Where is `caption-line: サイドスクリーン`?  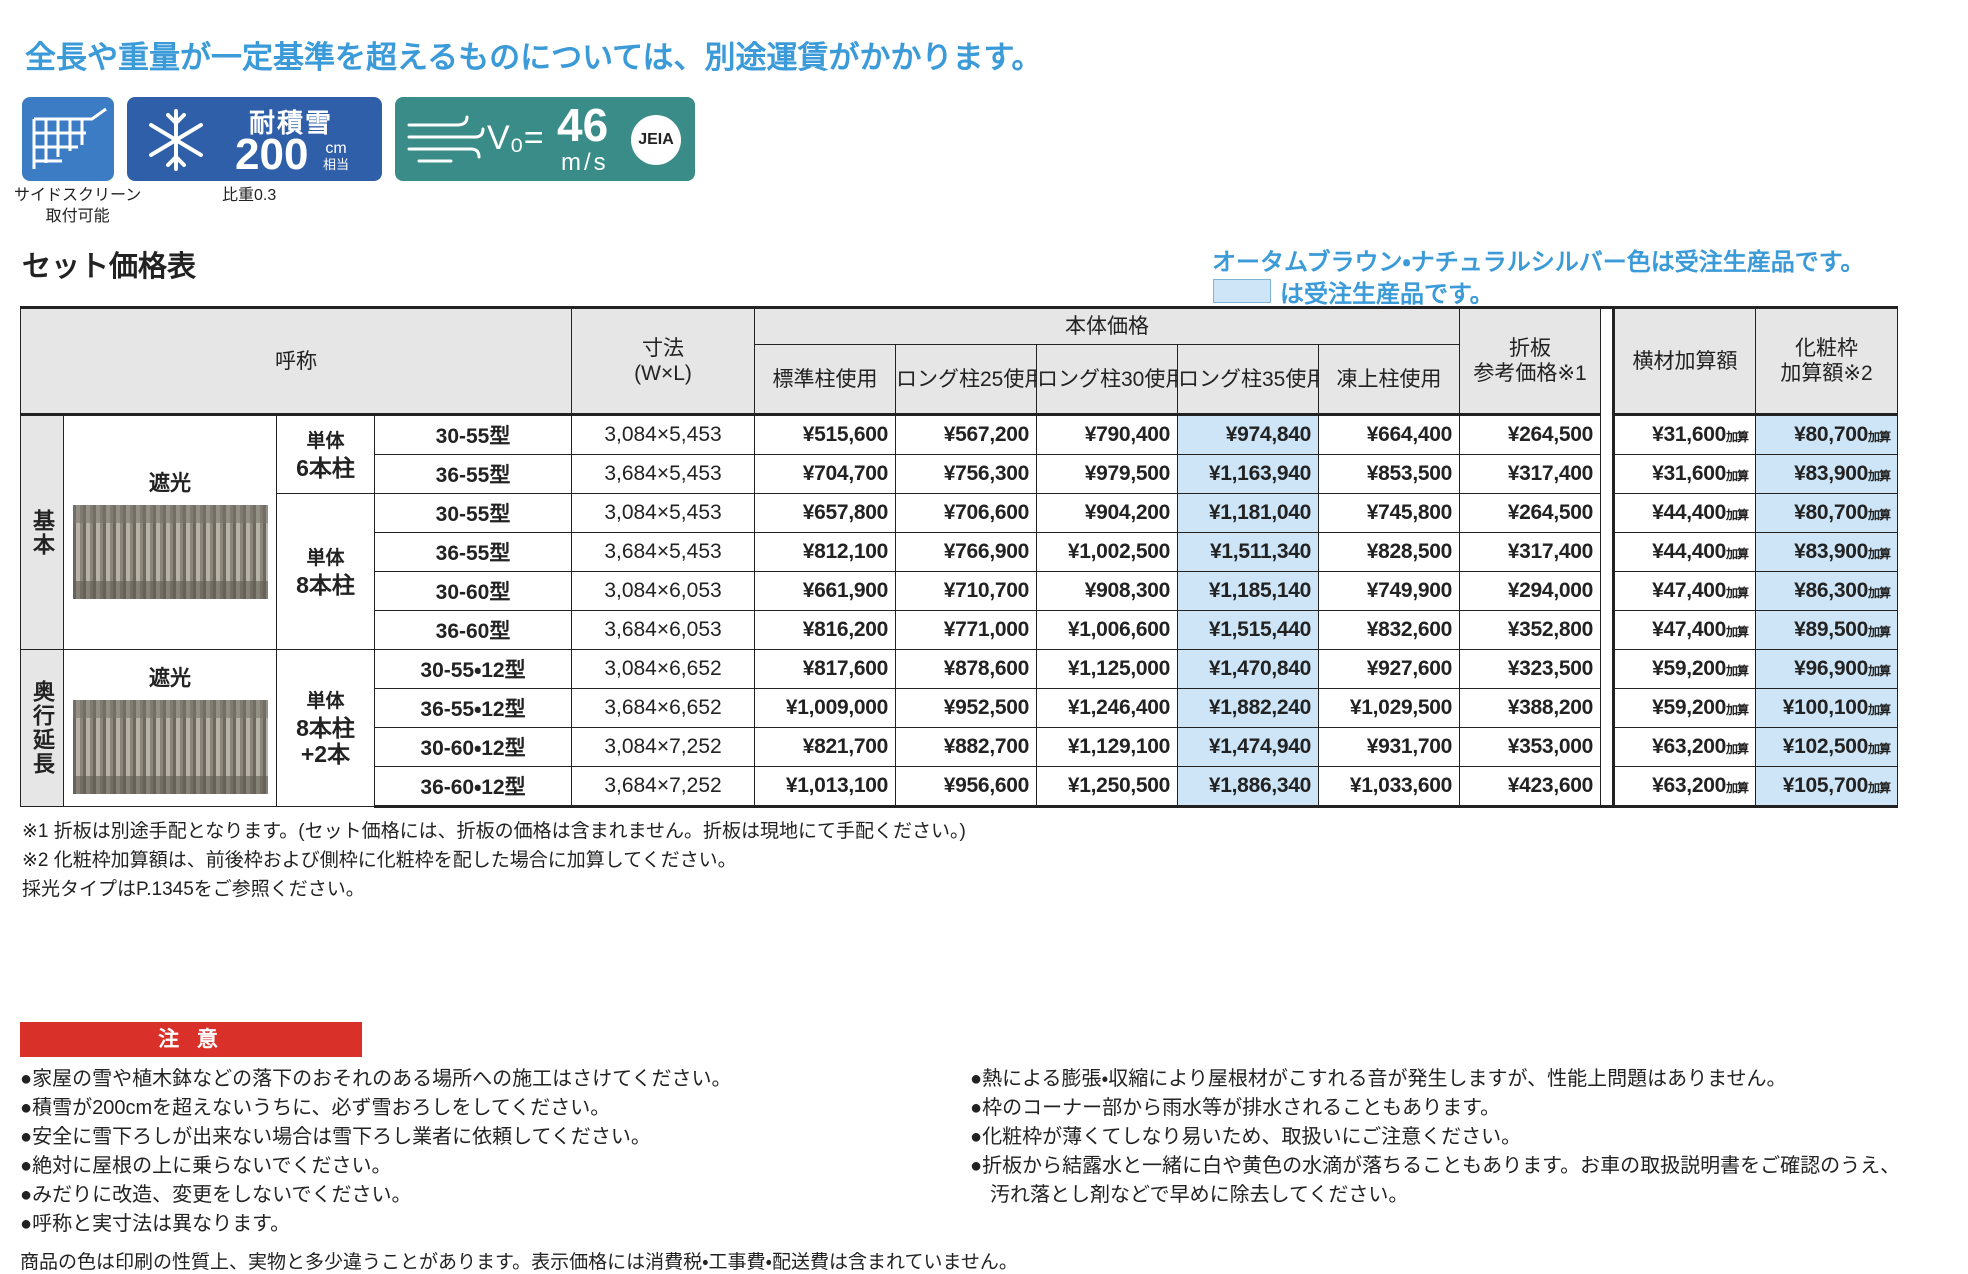 caption-line: サイドスクリーン is located at coordinates (78, 195).